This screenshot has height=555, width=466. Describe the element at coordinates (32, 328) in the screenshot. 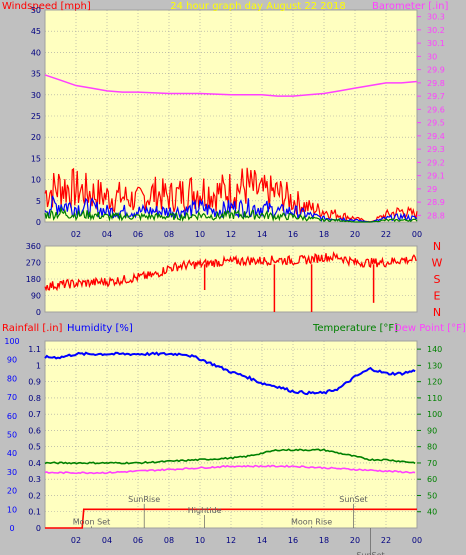

I see `rainfall-axis-label: Rainfall [.in]` at that location.